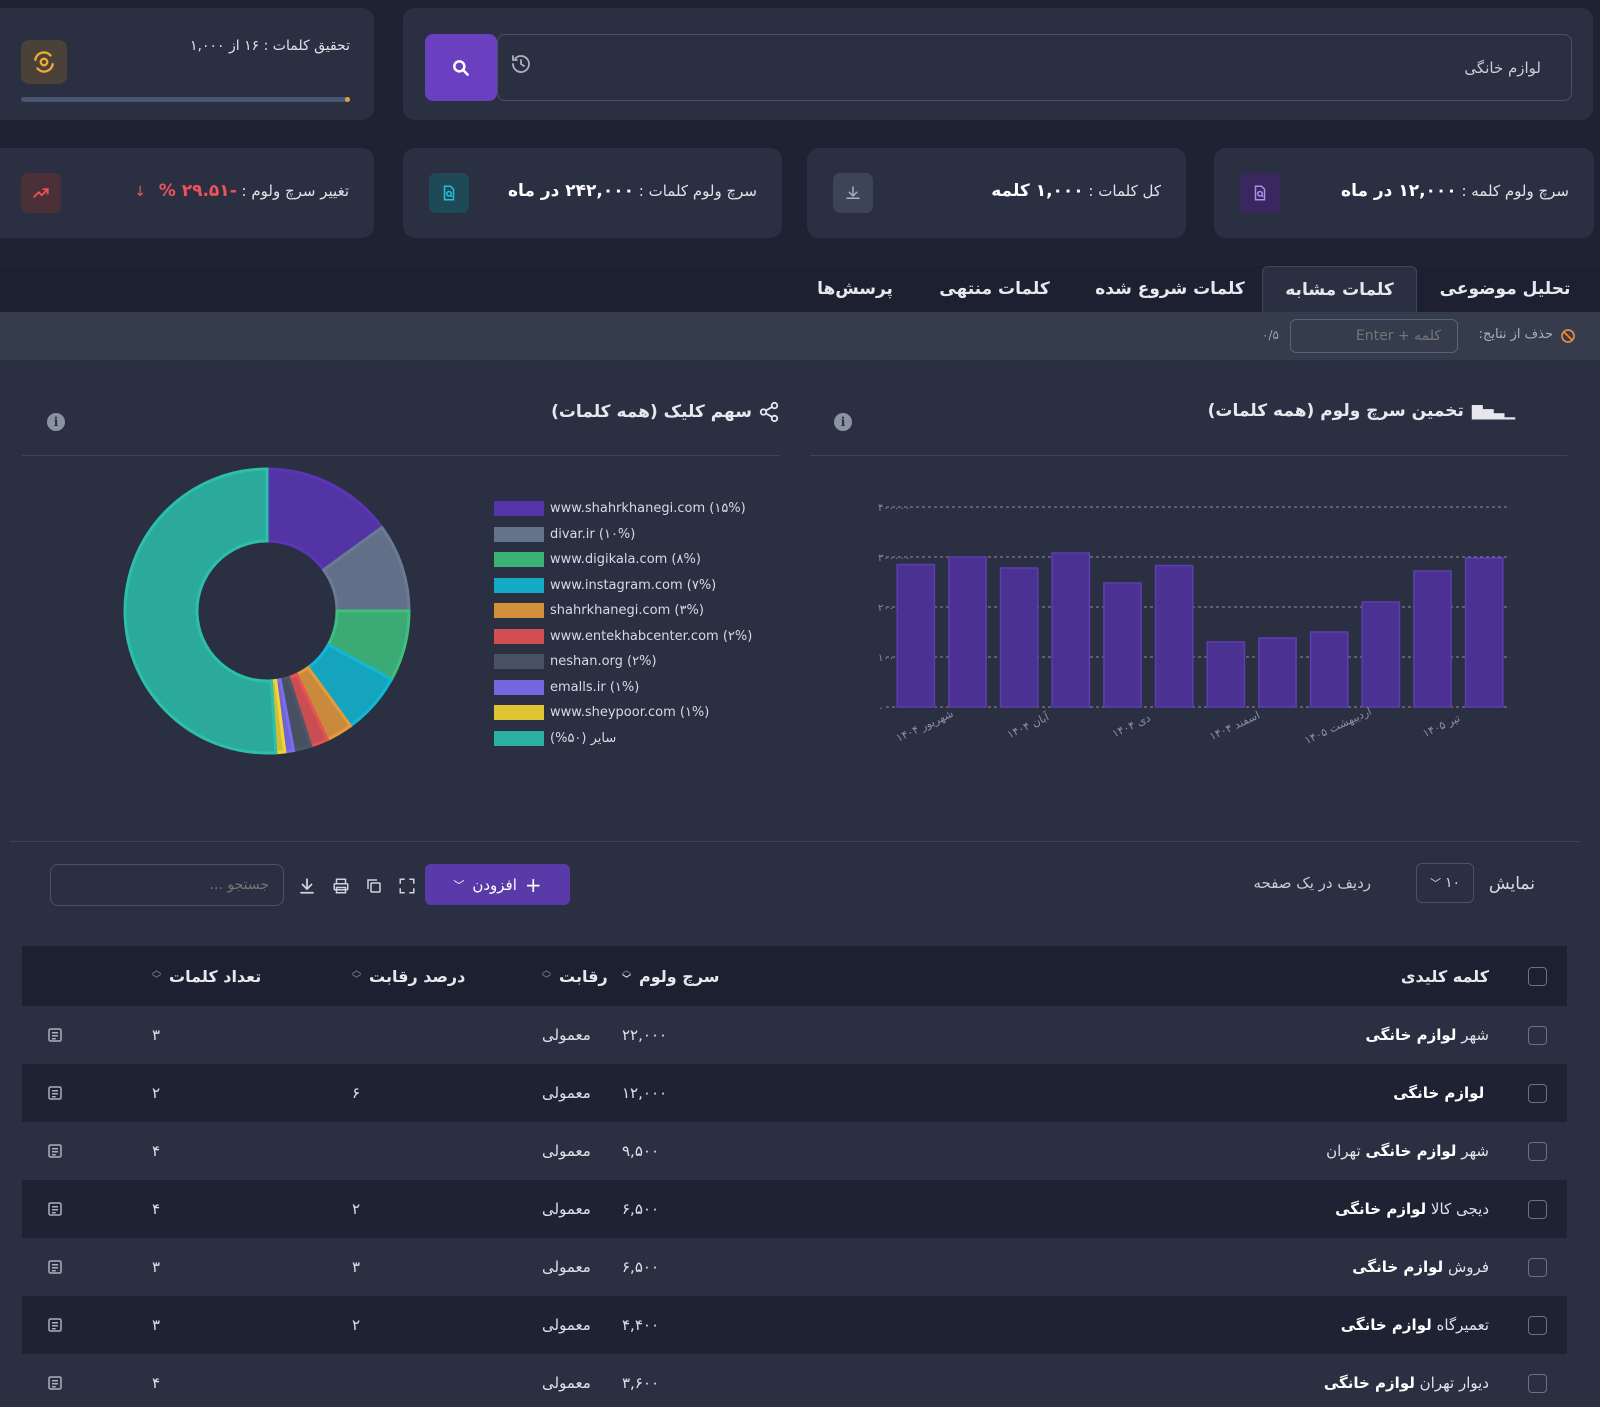  I want to click on legend-item: www.digikala.com (۸%), so click(629, 560).